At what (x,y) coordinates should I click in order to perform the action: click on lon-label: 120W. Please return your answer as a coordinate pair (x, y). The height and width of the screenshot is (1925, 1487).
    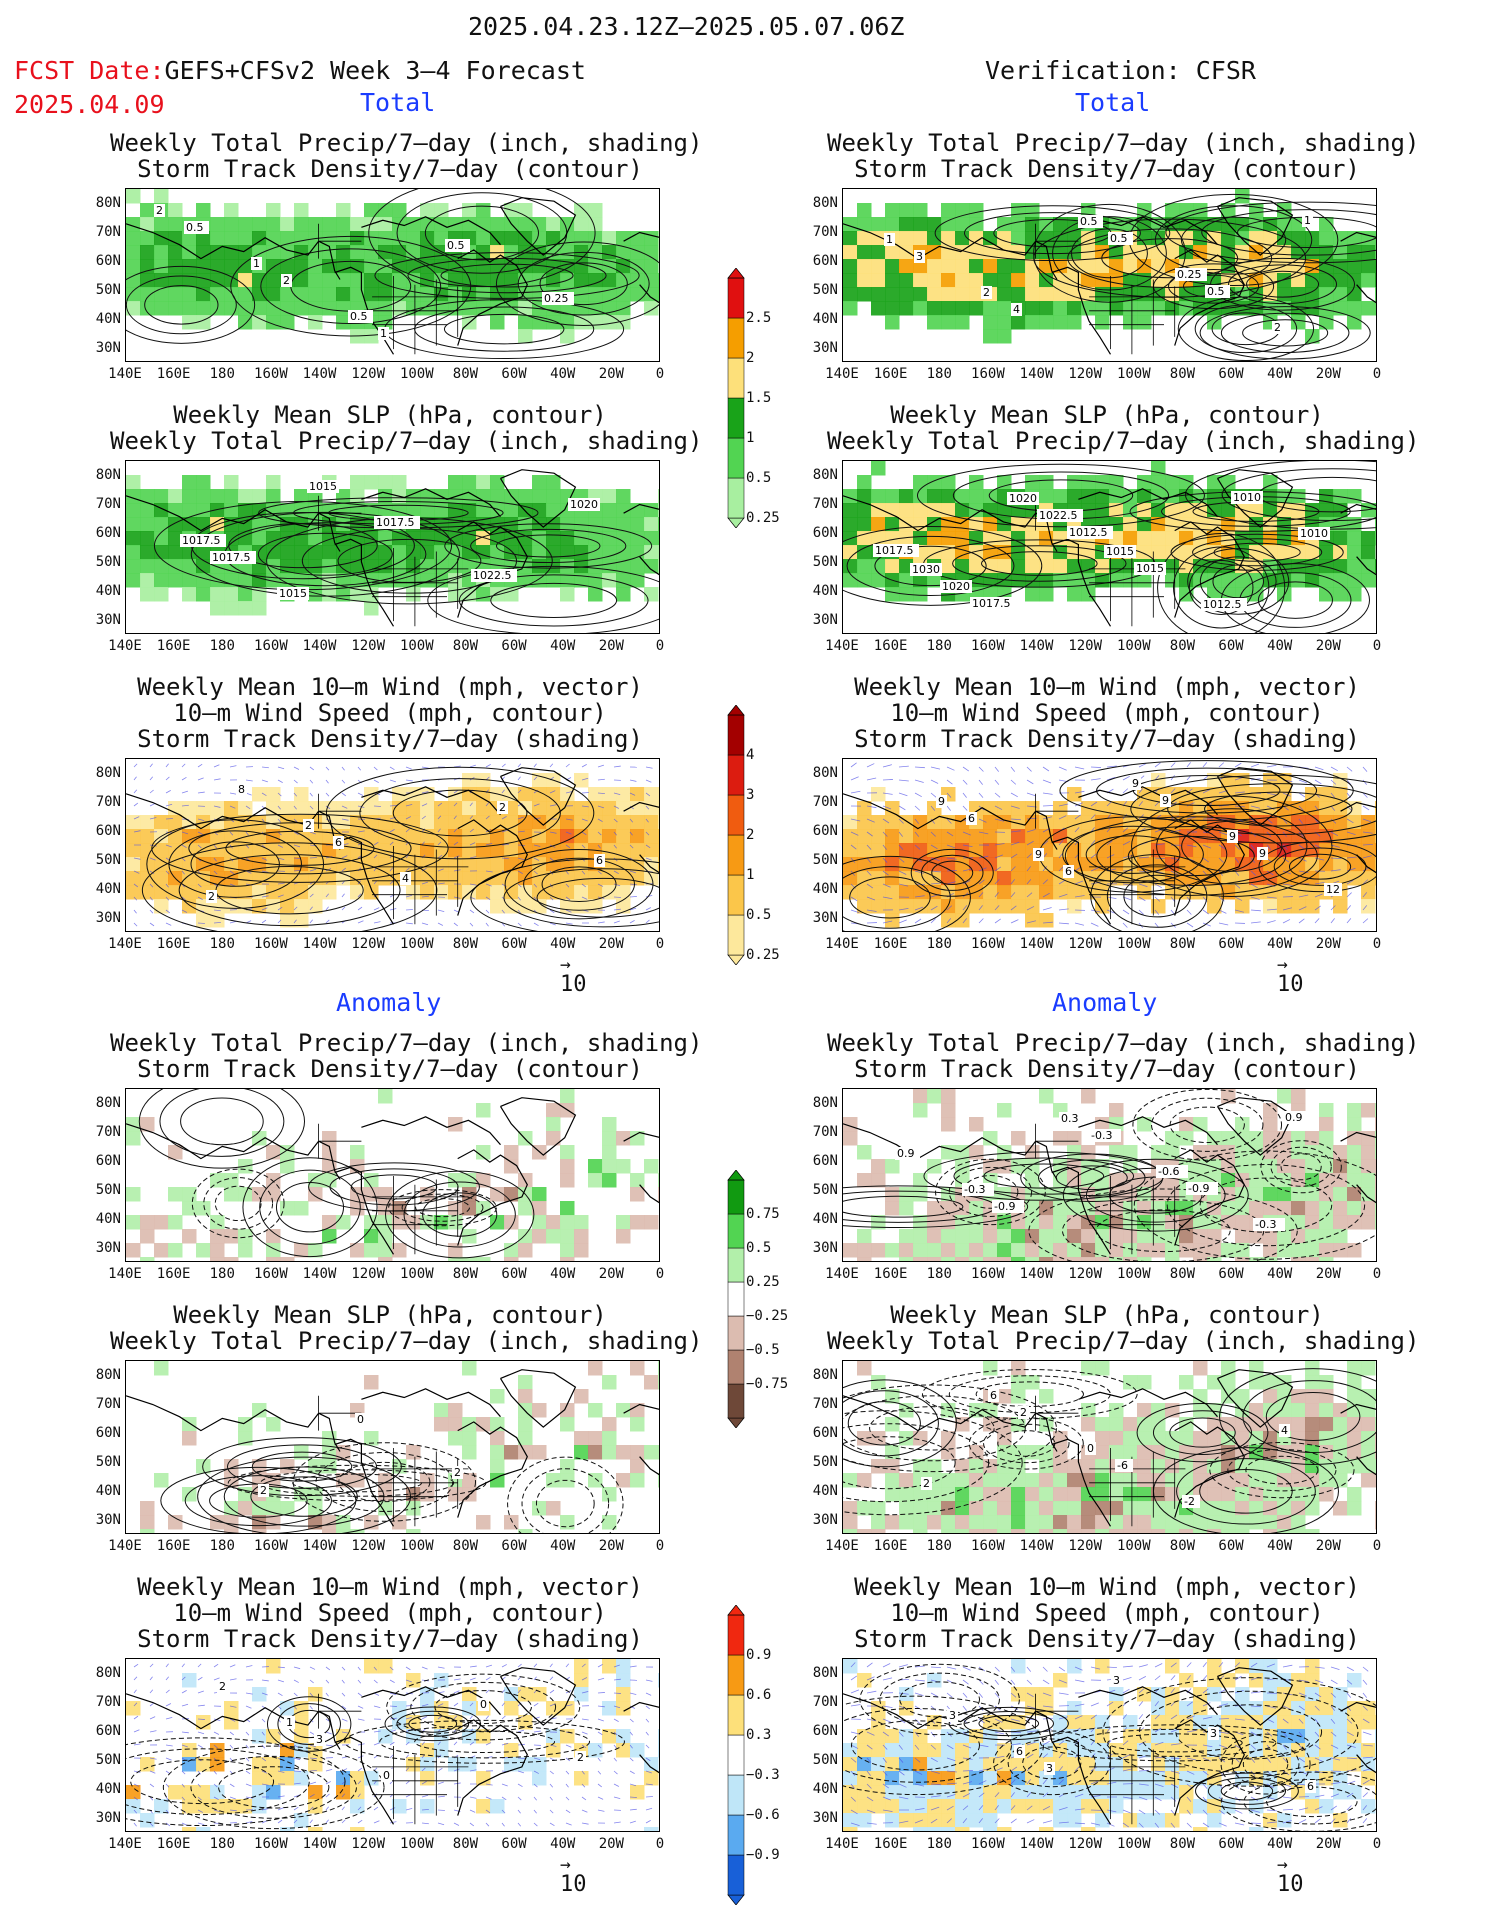
    Looking at the image, I should click on (1085, 374).